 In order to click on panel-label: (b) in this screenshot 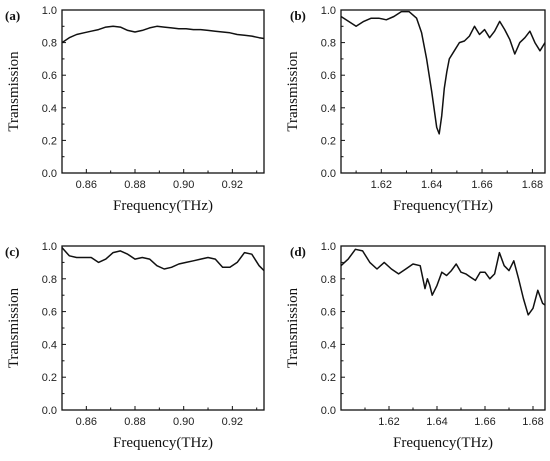, I will do `click(298, 15)`.